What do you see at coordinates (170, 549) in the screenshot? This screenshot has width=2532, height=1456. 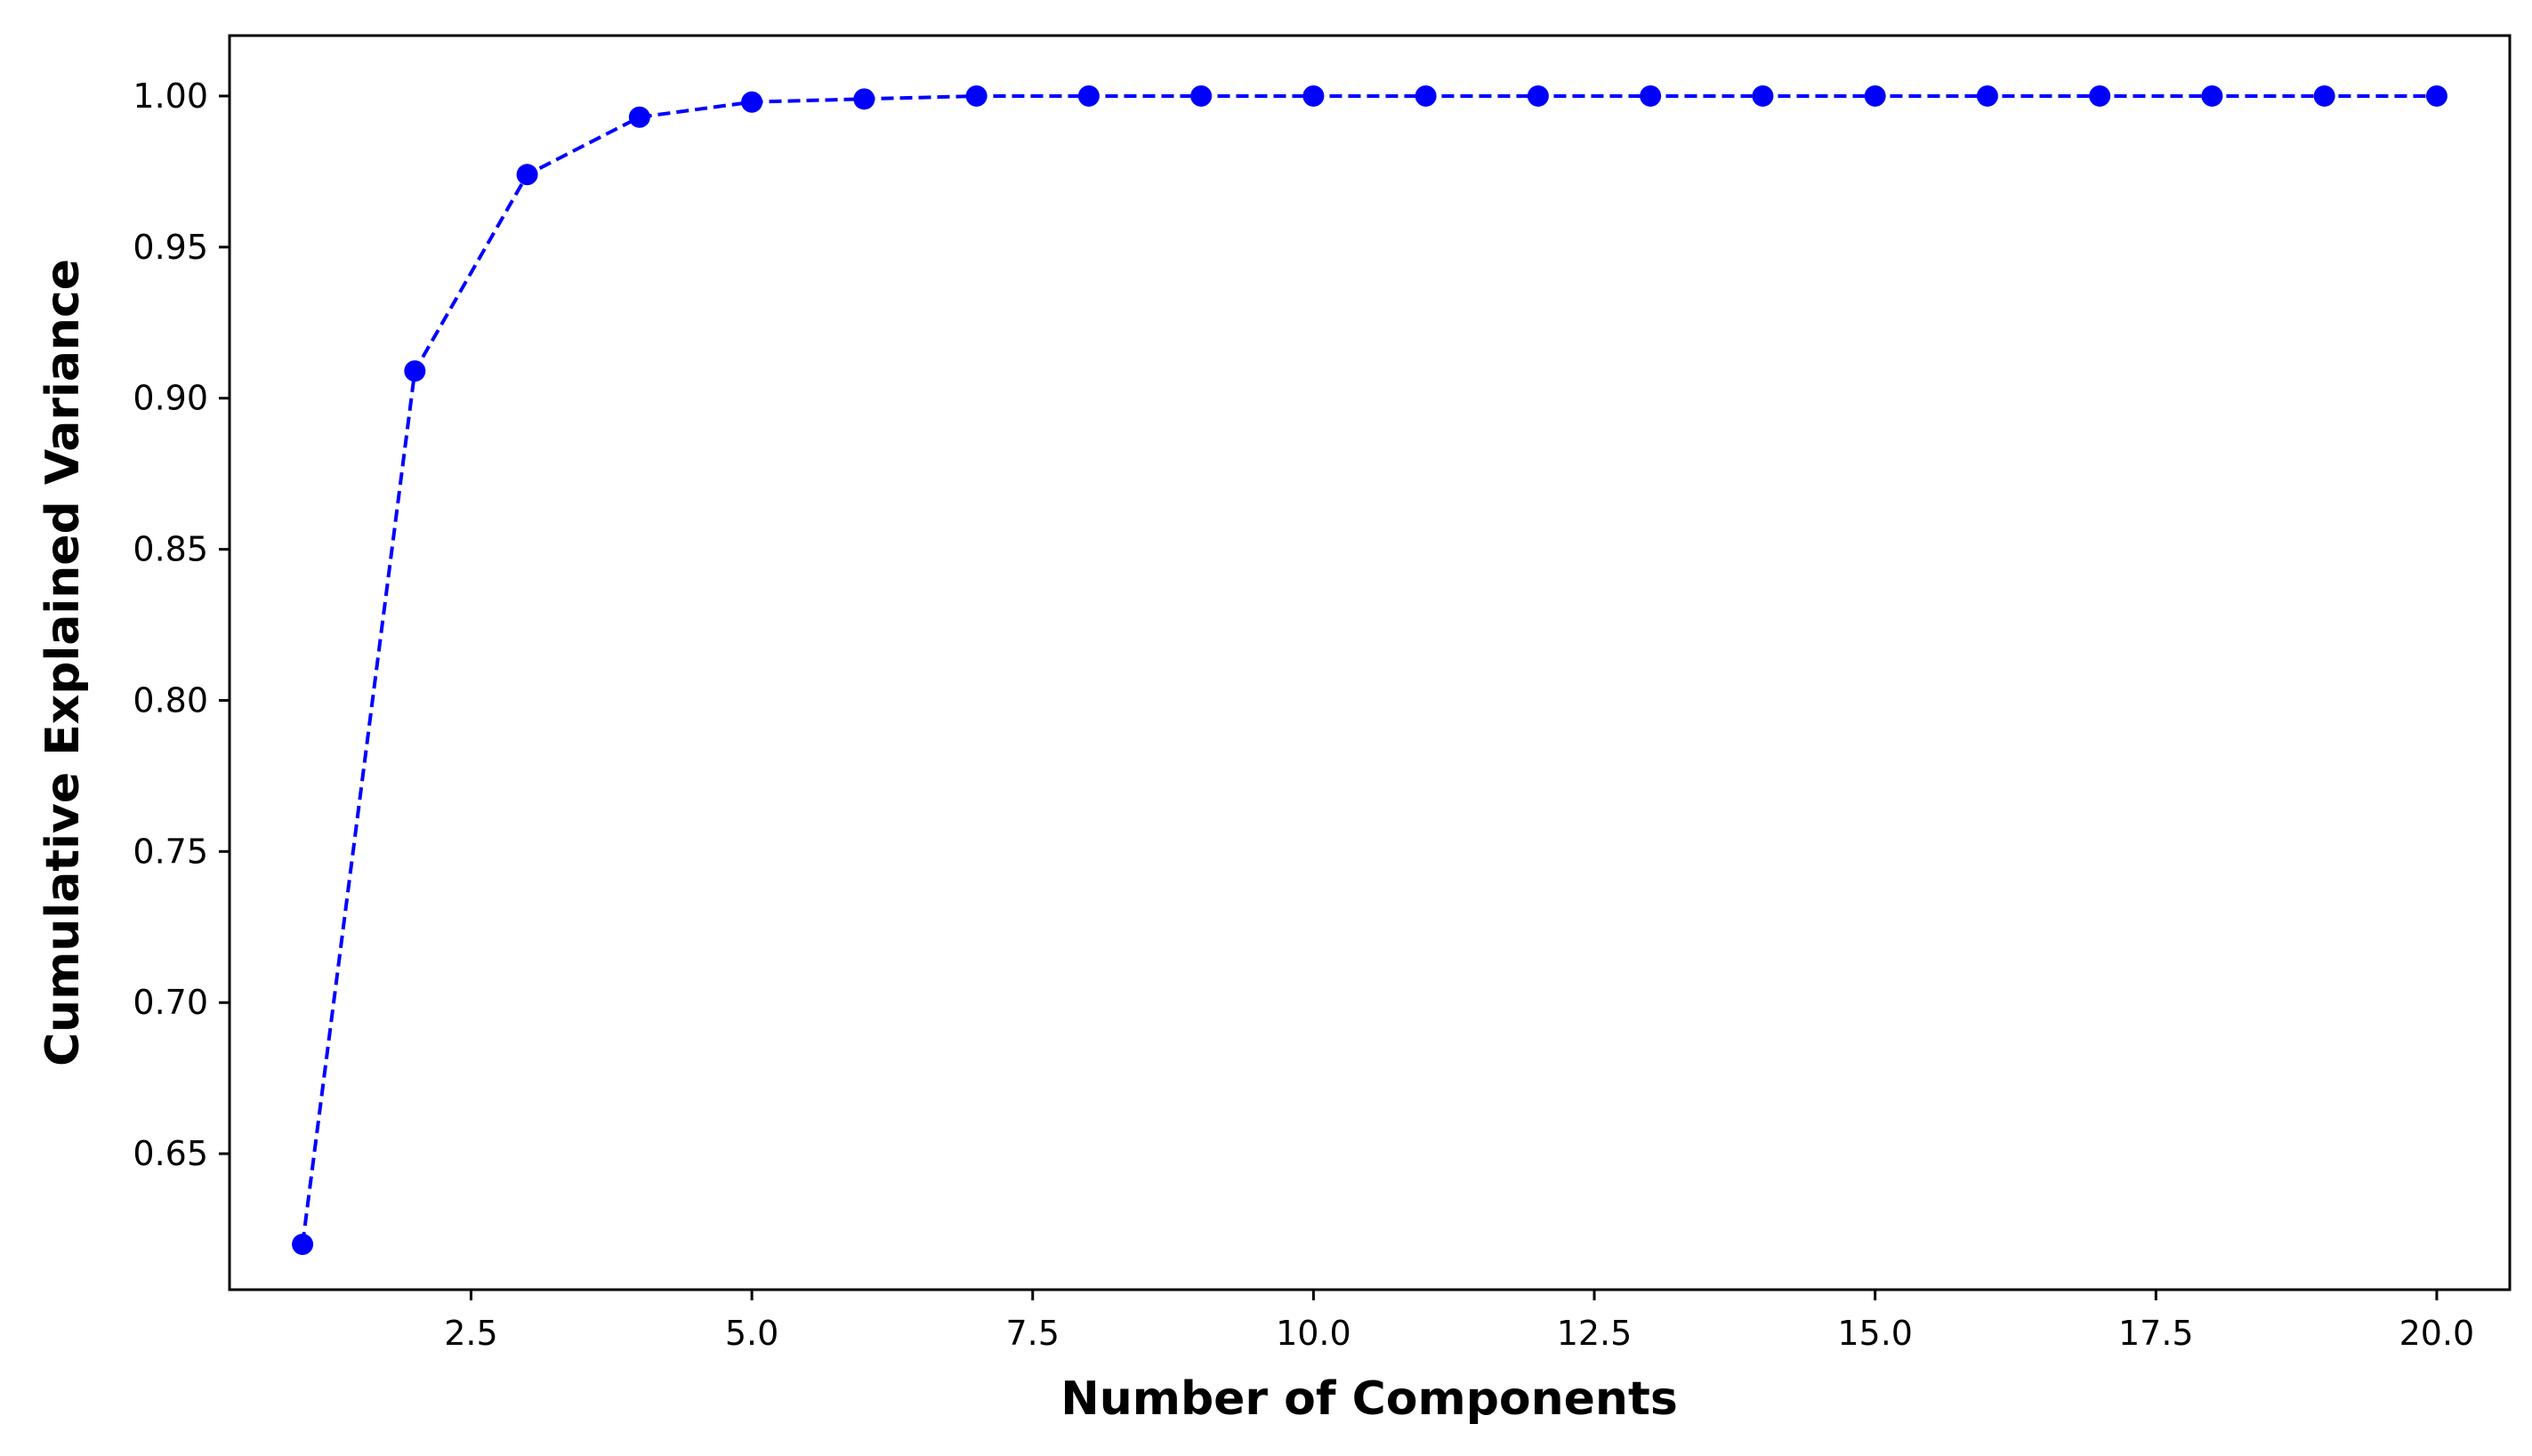 I see `y-tick-label: 0.85` at bounding box center [170, 549].